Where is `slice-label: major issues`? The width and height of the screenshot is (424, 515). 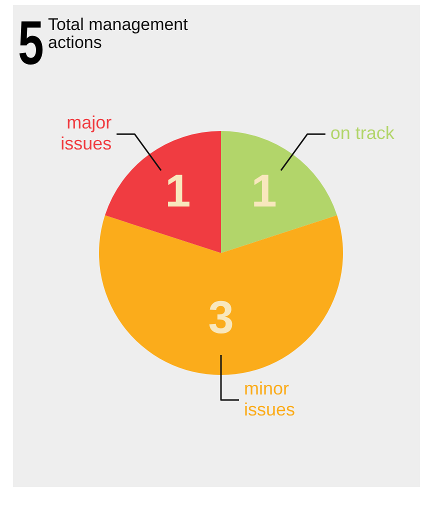 slice-label: major issues is located at coordinates (86, 133).